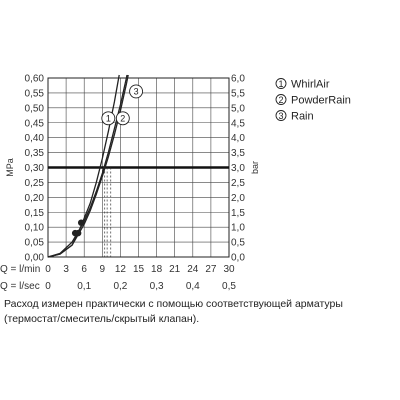 The width and height of the screenshot is (400, 400). What do you see at coordinates (35, 183) in the screenshot?
I see `y-left-tick-label: 0,25` at bounding box center [35, 183].